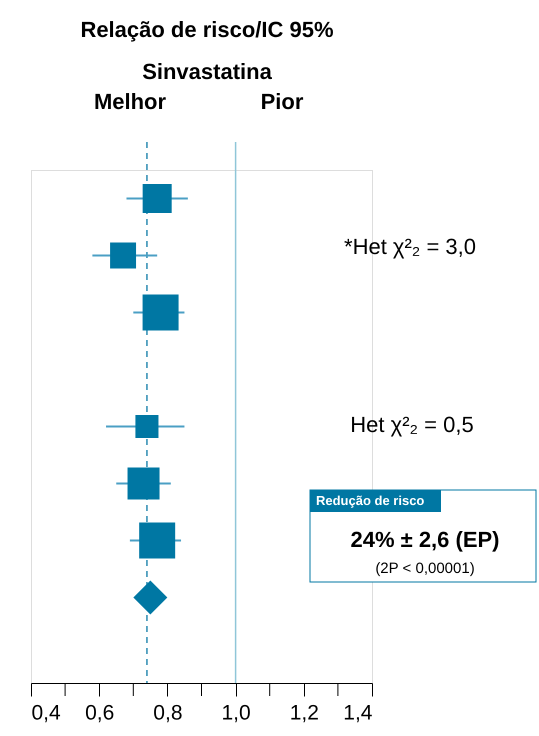 The height and width of the screenshot is (736, 539). Describe the element at coordinates (358, 713) in the screenshot. I see `x-tick-label: 1,4` at that location.